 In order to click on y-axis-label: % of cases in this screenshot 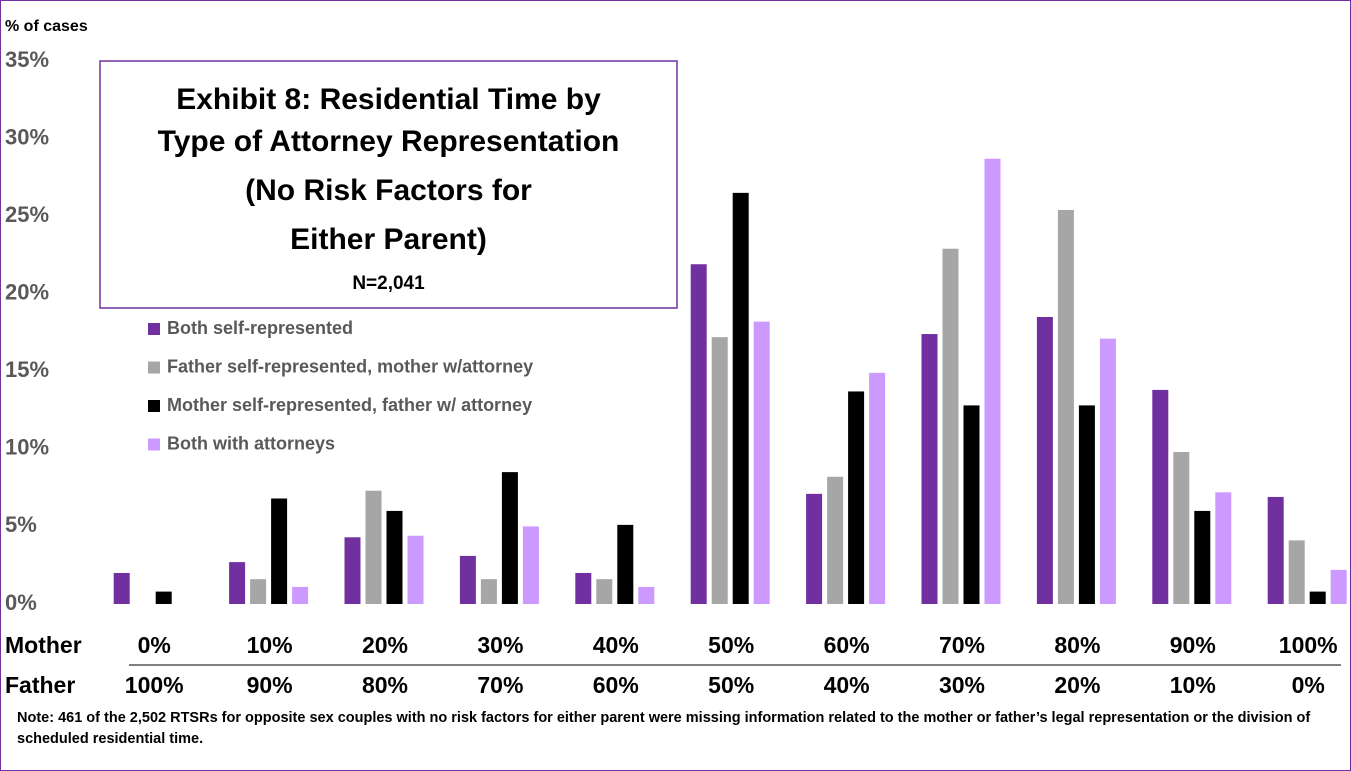, I will do `click(46, 26)`.